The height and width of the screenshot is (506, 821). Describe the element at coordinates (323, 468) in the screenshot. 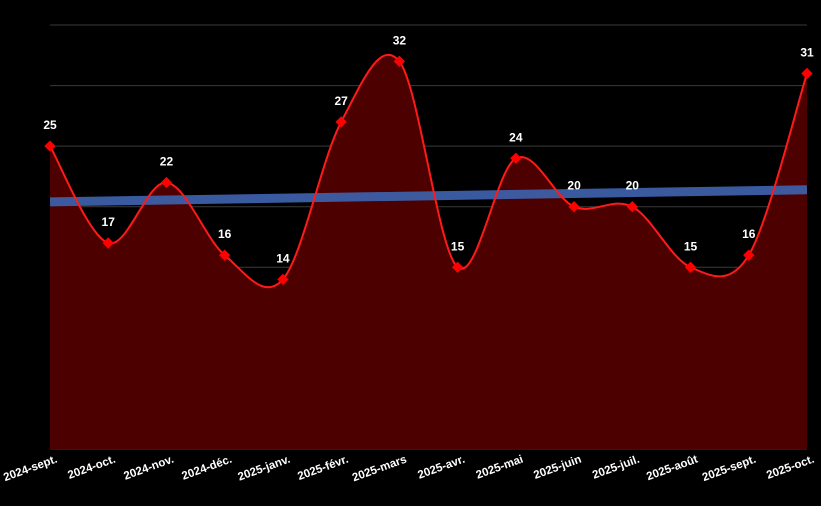

I see `x-tick-label: 2025-févr.` at that location.